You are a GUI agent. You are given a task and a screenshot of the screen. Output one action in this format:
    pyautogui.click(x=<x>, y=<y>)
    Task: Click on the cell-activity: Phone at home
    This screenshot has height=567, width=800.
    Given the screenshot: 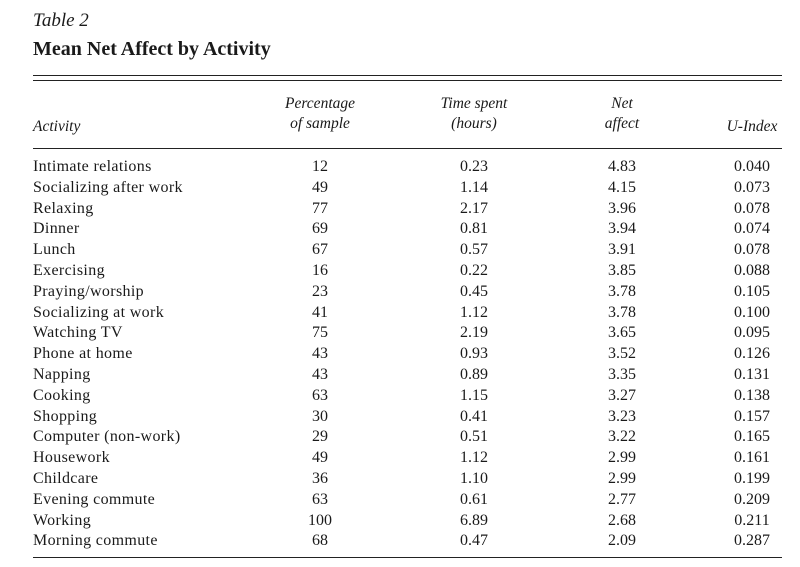 What is the action you would take?
    pyautogui.click(x=83, y=354)
    